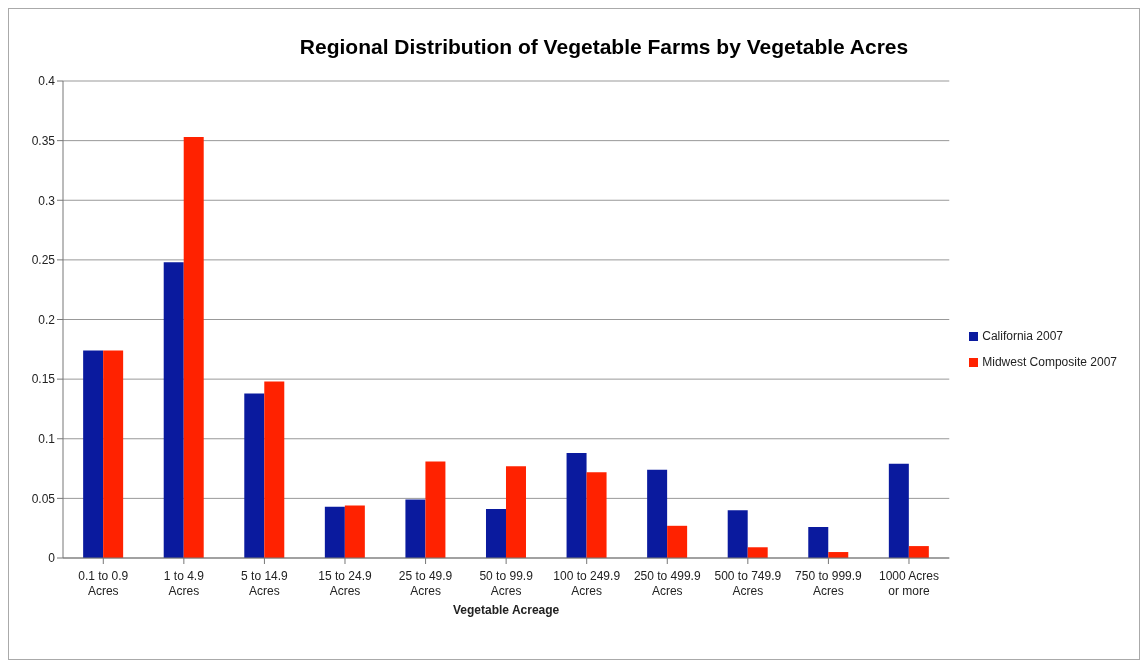  What do you see at coordinates (43, 140) in the screenshot?
I see `y-tick-label: 0.35` at bounding box center [43, 140].